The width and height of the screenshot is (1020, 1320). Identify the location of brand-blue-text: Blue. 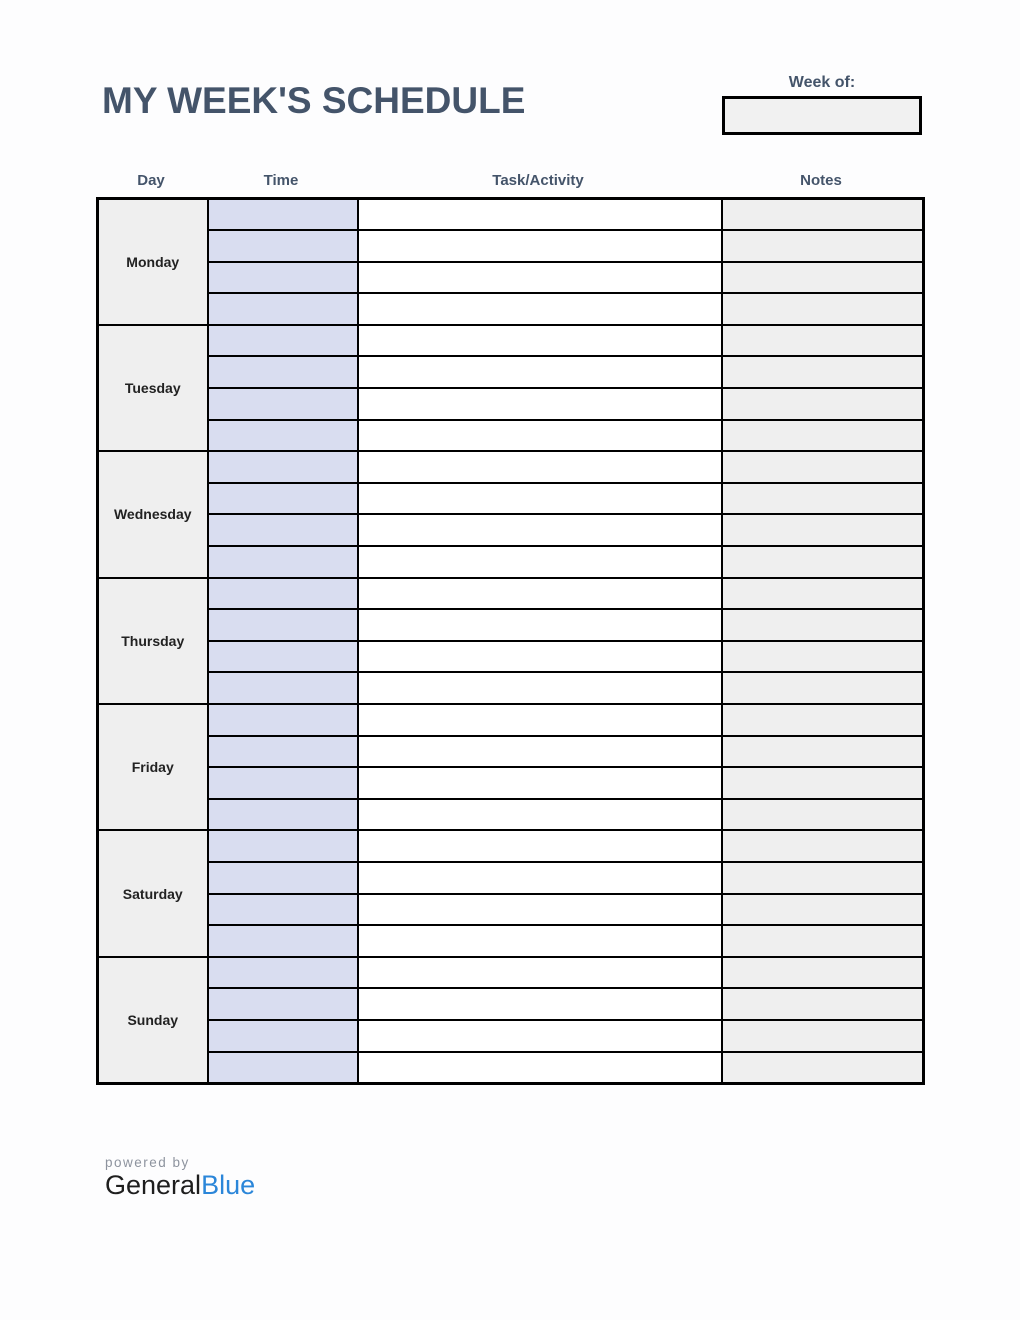
(228, 1185).